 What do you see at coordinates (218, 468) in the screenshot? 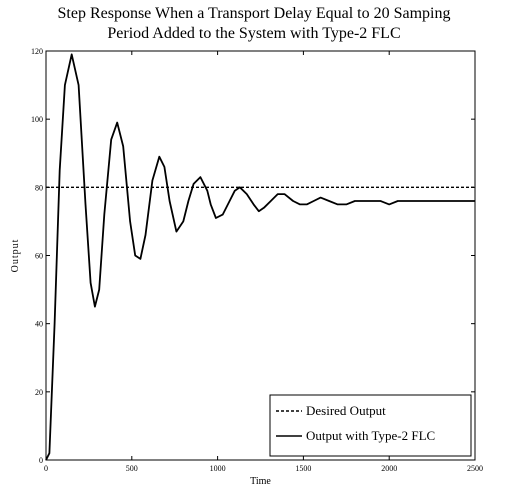
I see `x-tick-label: 1000` at bounding box center [218, 468].